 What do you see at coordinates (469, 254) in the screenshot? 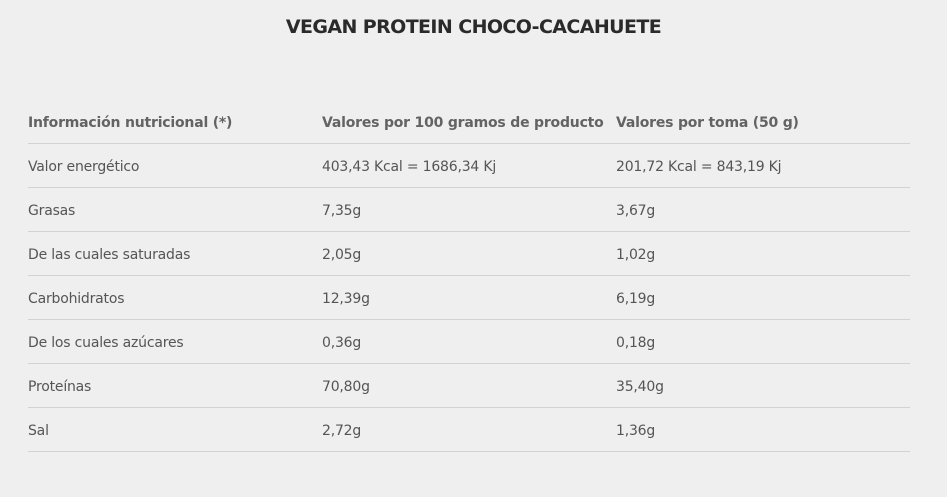
I see `table-row: De las cuales saturadas 2,05g 1,02g` at bounding box center [469, 254].